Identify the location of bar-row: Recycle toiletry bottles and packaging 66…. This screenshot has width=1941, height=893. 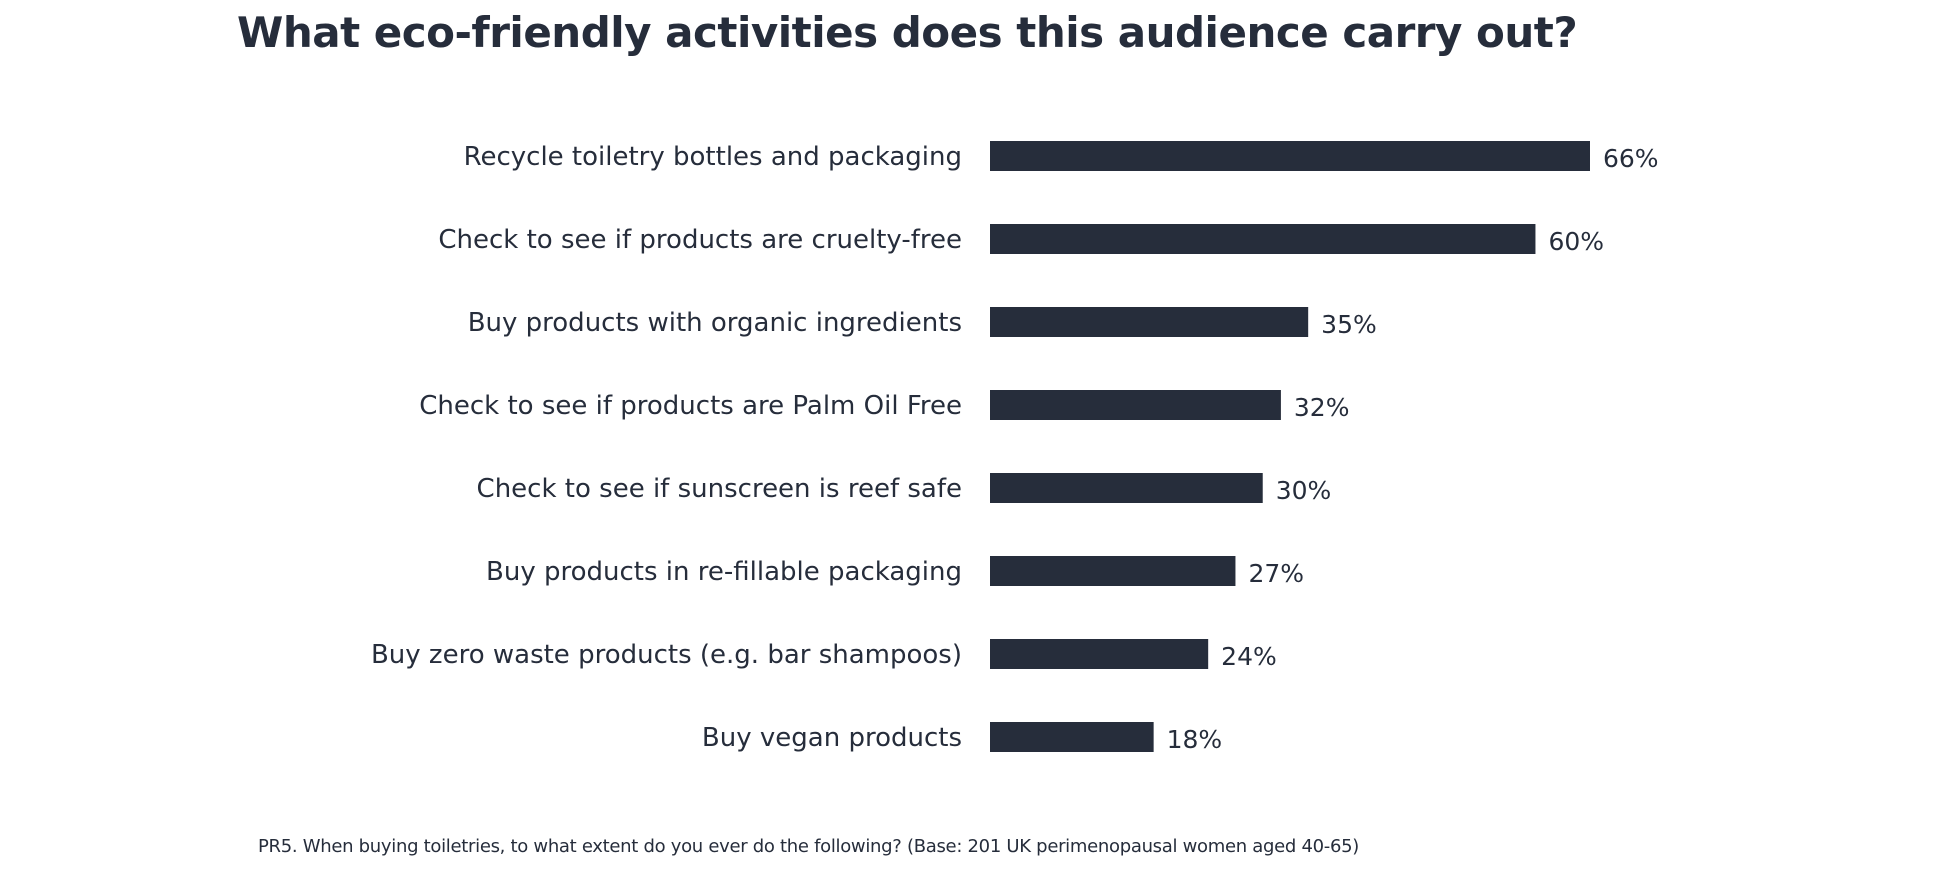
(1061, 157).